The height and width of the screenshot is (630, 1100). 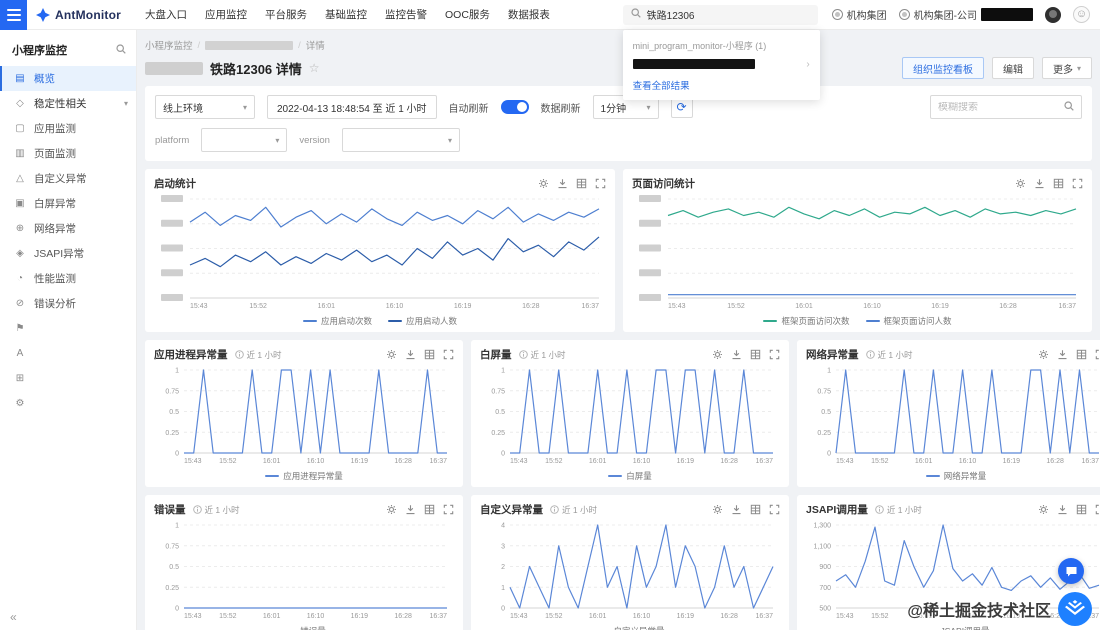 What do you see at coordinates (244, 140) in the screenshot?
I see `platform-select: ▾` at bounding box center [244, 140].